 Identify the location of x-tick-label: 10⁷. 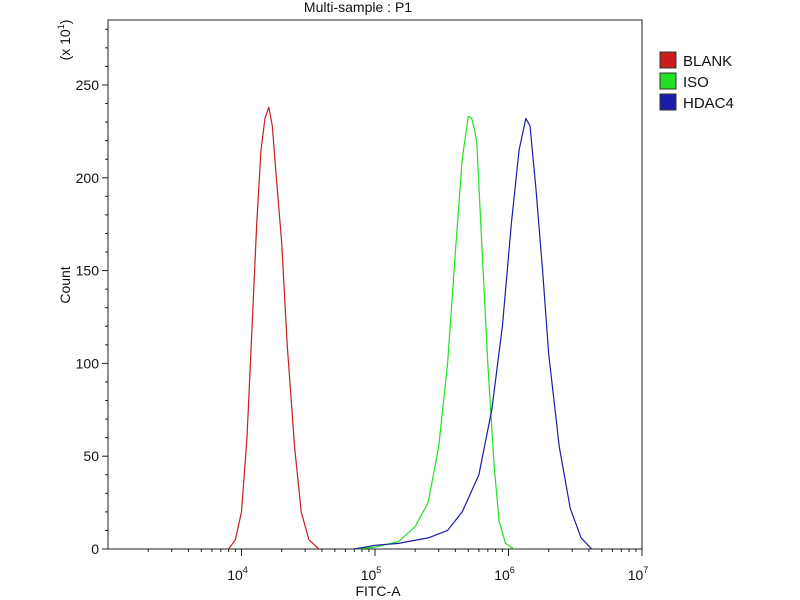
(638, 574).